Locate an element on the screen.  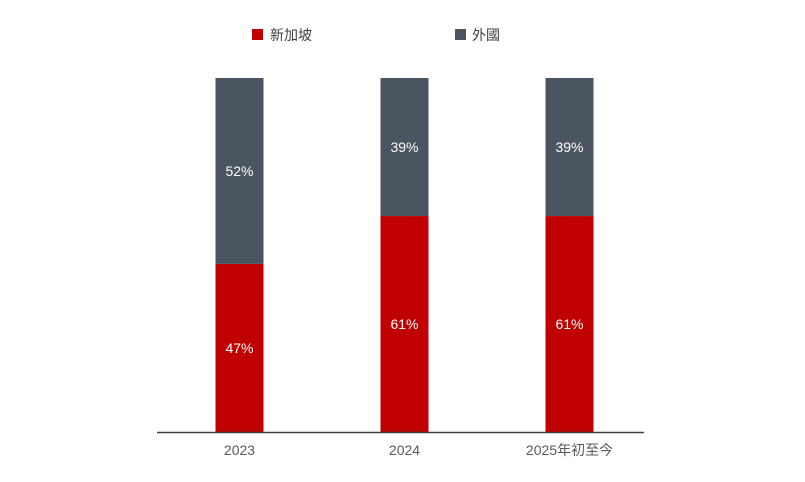
data-label-cat-1-series-0: 61% is located at coordinates (404, 324).